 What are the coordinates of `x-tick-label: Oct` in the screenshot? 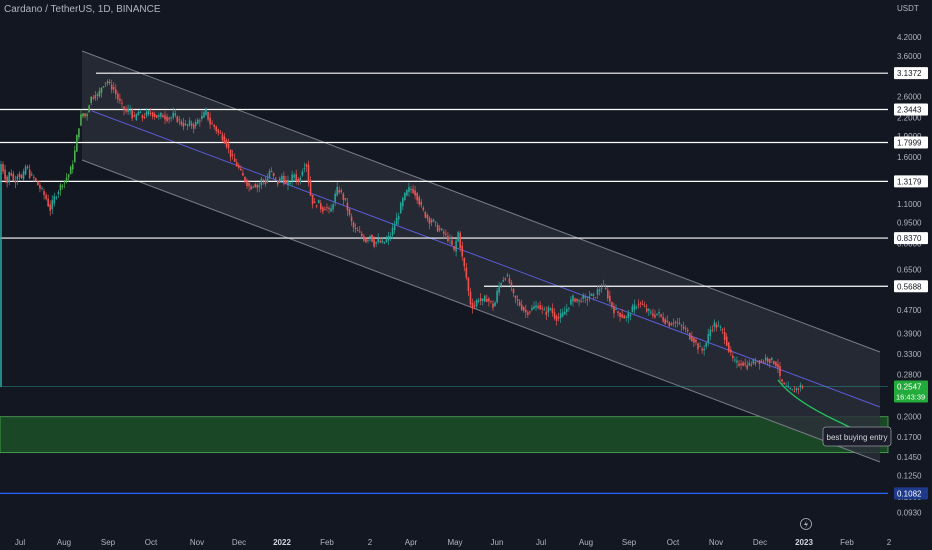 It's located at (151, 542).